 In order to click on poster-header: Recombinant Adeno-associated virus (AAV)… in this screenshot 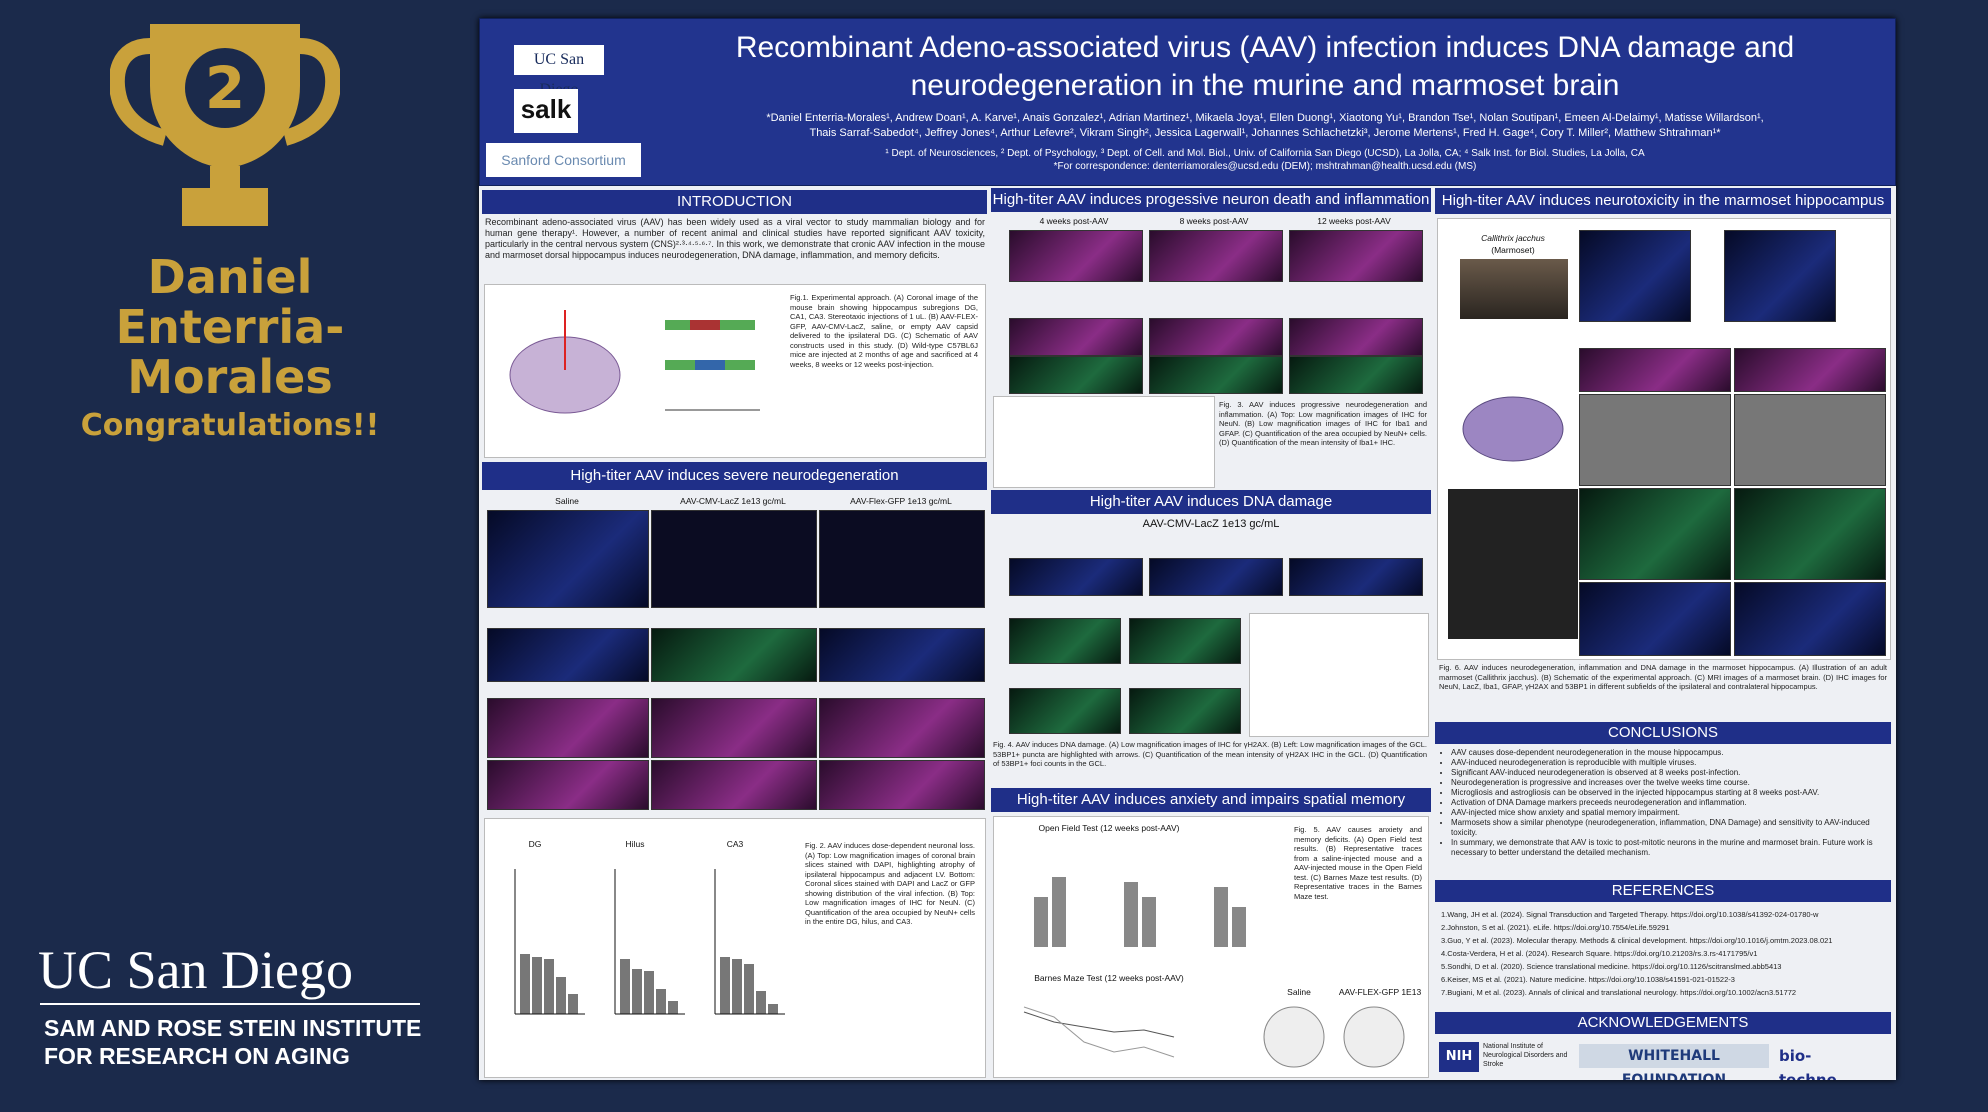, I will do `click(1187, 102)`.